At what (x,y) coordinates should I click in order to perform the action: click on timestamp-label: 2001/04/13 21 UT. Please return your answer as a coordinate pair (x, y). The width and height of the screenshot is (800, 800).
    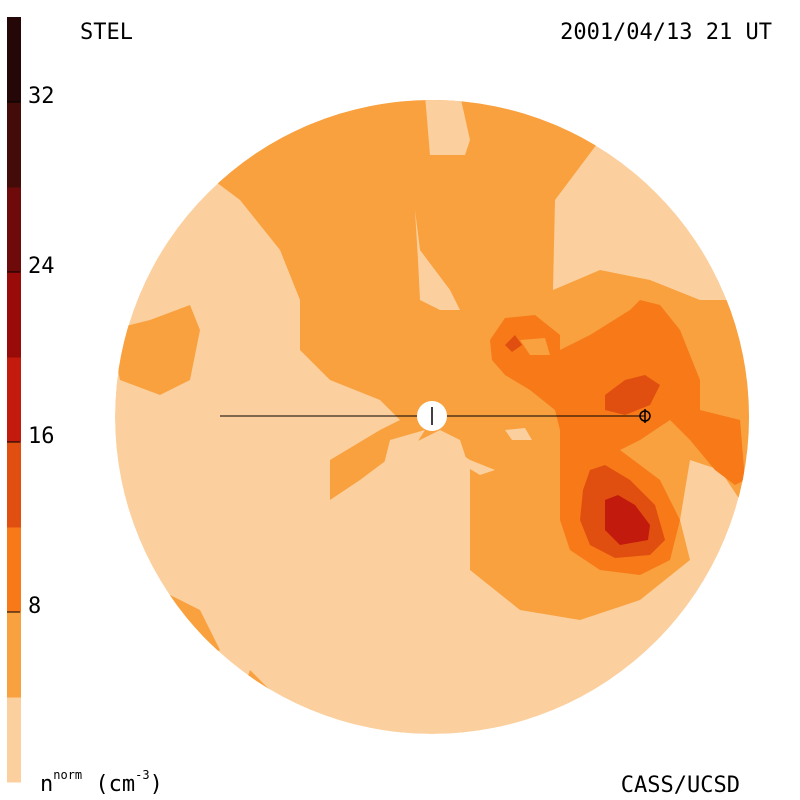
    Looking at the image, I should click on (666, 32).